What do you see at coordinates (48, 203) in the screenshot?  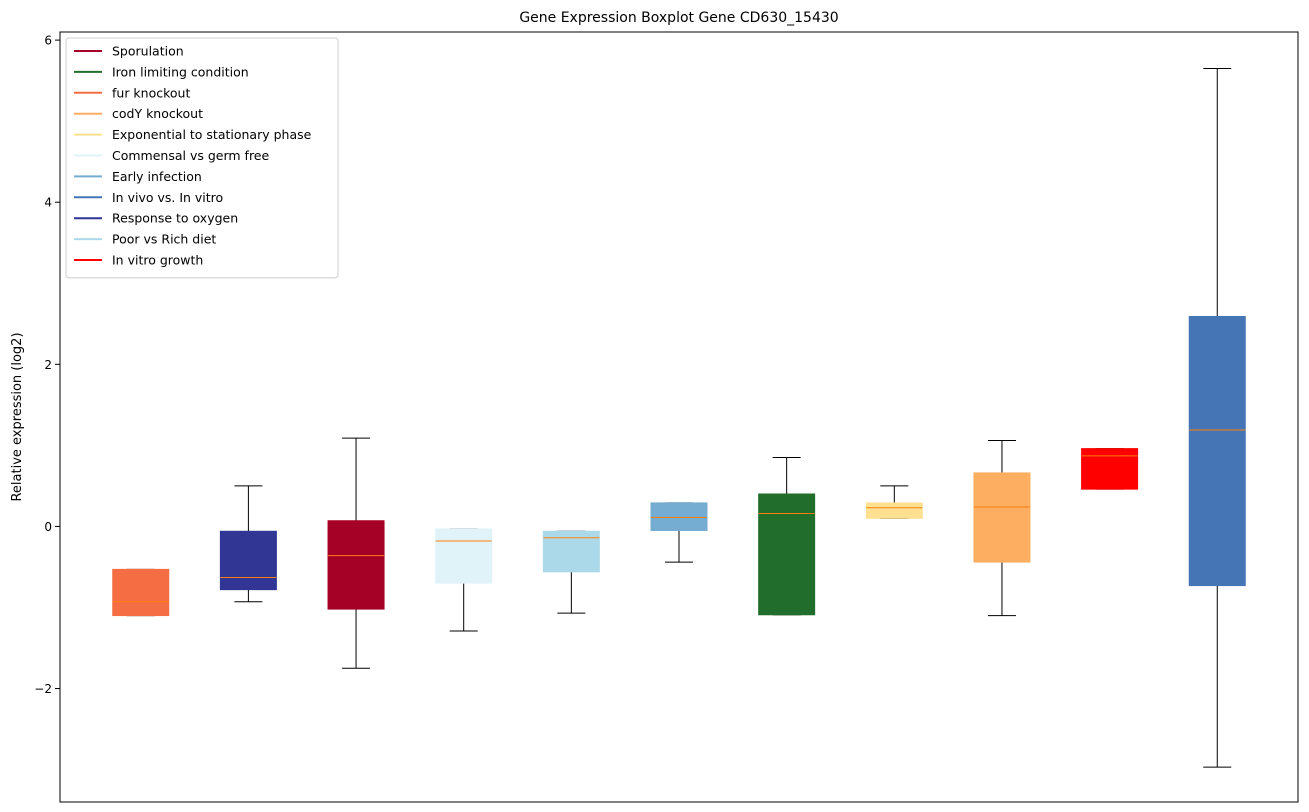 I see `y-tick-label: 4` at bounding box center [48, 203].